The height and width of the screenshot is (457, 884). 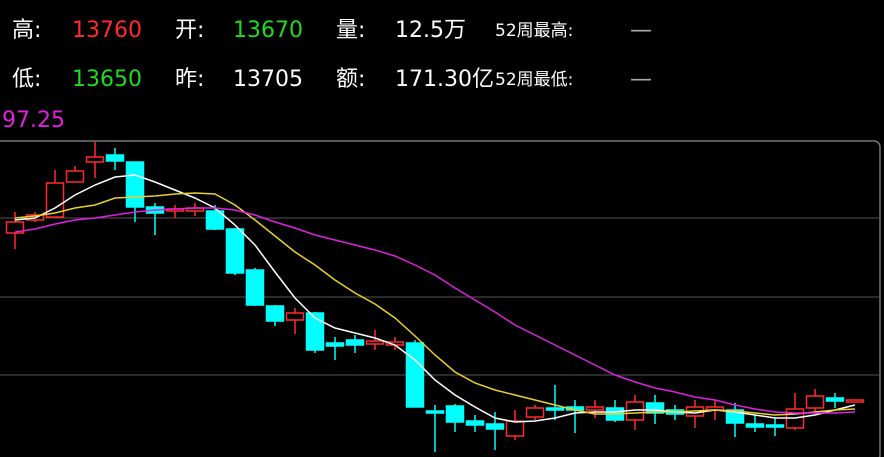 I want to click on quote-value: 12.5万, so click(x=430, y=30).